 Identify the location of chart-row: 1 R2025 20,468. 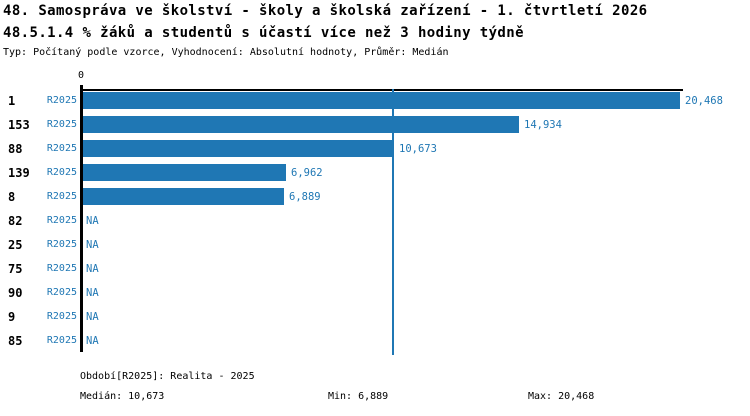
(375, 101).